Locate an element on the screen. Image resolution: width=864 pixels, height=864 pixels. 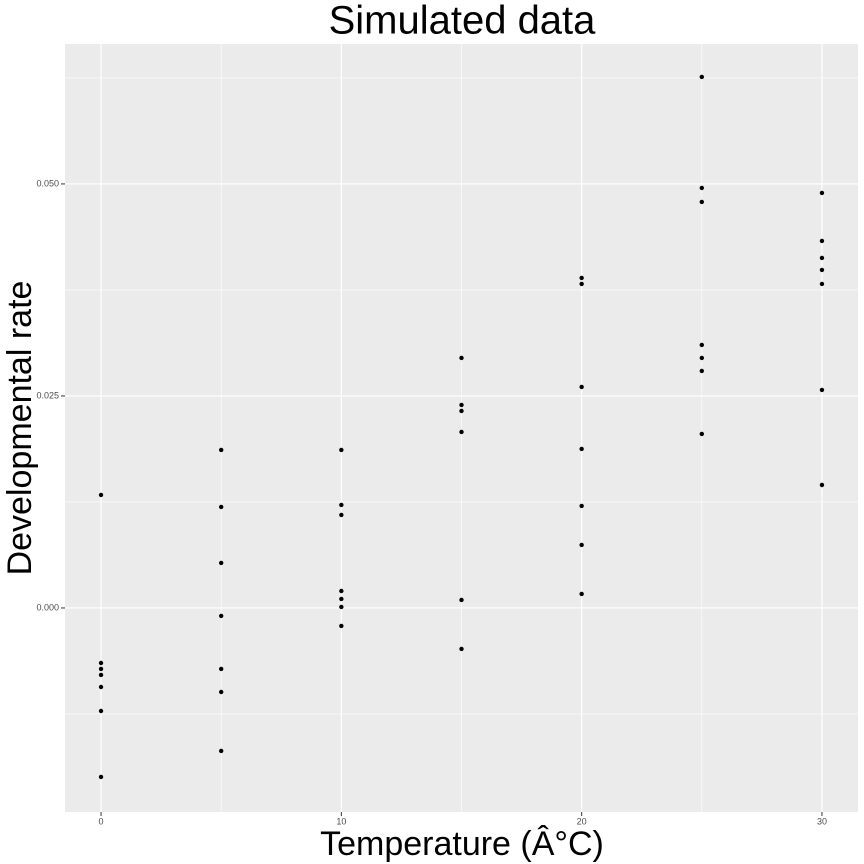
x-tick-label: 10 is located at coordinates (341, 821).